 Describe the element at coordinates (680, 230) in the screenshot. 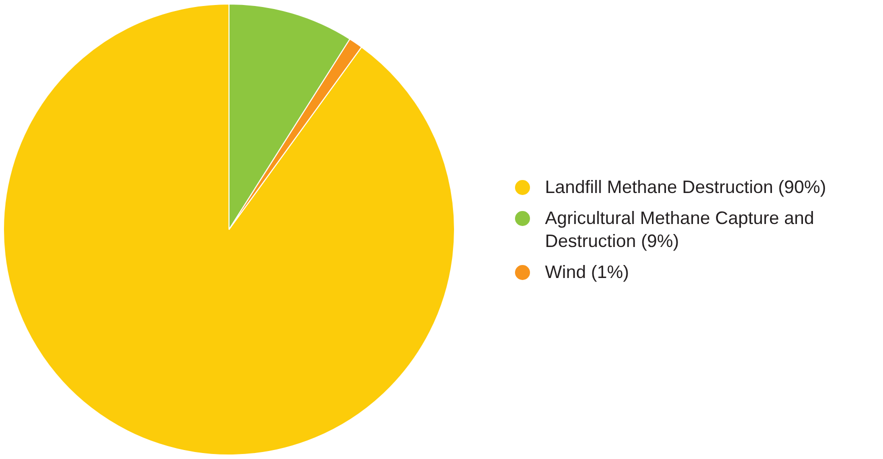

I see `legend-label: Agricultural Methane Capture and Destruction (9%)` at that location.